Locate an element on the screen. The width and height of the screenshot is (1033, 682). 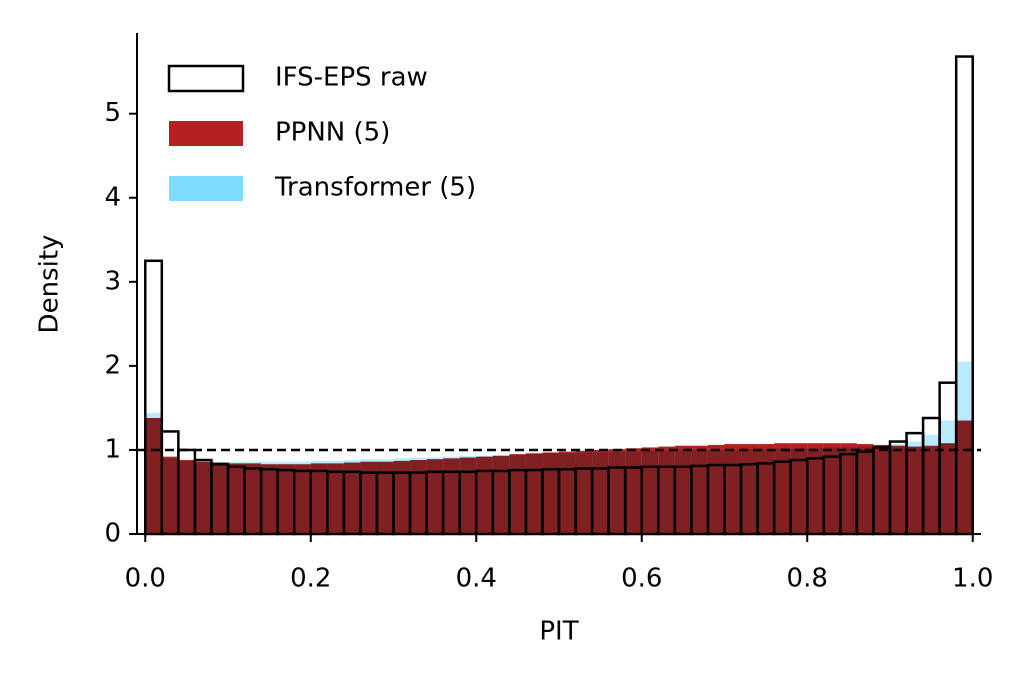
y-tick-label: 3 is located at coordinates (112, 281).